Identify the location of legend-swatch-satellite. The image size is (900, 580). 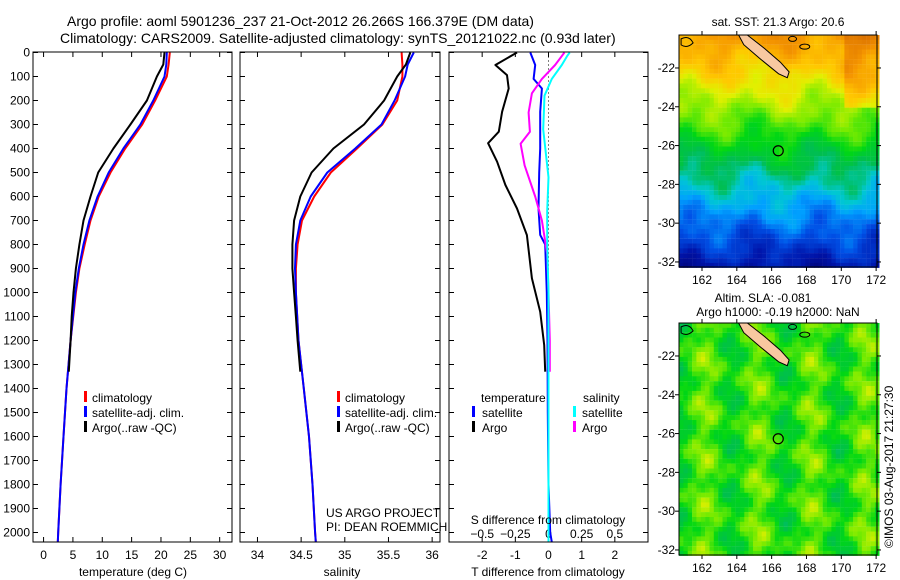
(85, 411).